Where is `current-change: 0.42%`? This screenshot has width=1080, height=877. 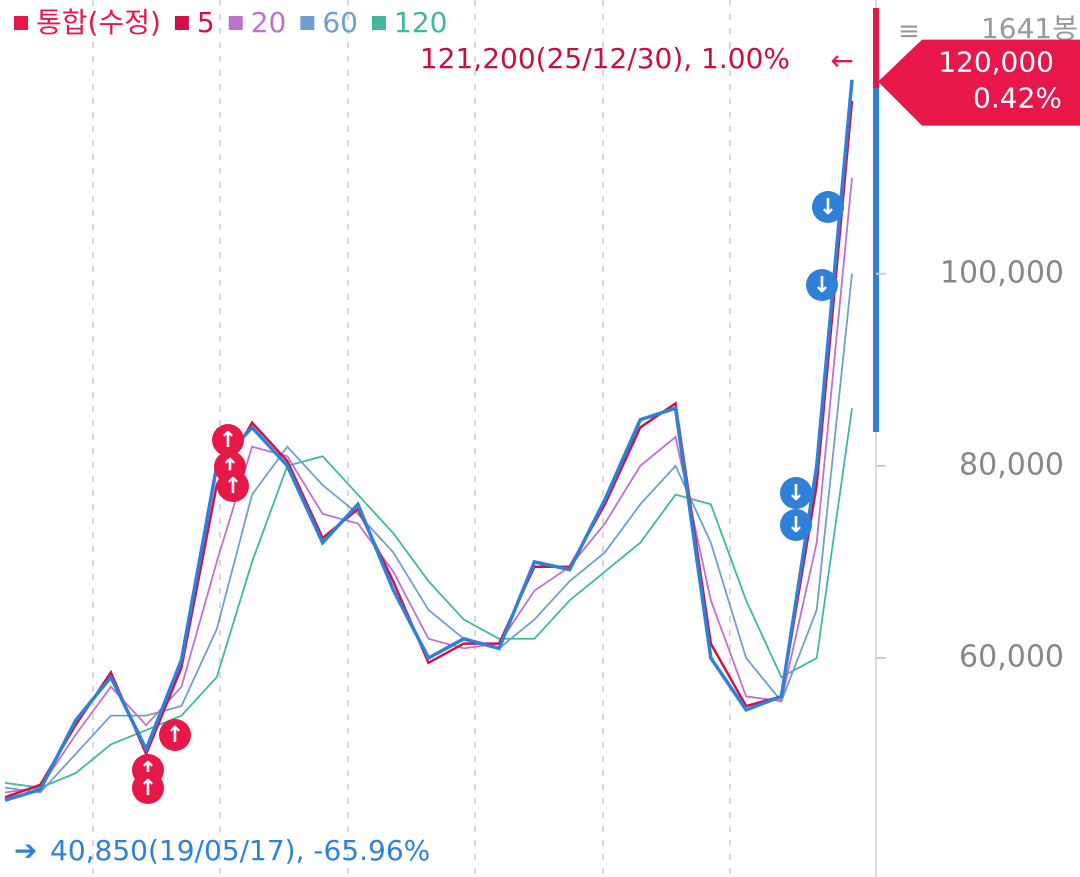 current-change: 0.42% is located at coordinates (1017, 98).